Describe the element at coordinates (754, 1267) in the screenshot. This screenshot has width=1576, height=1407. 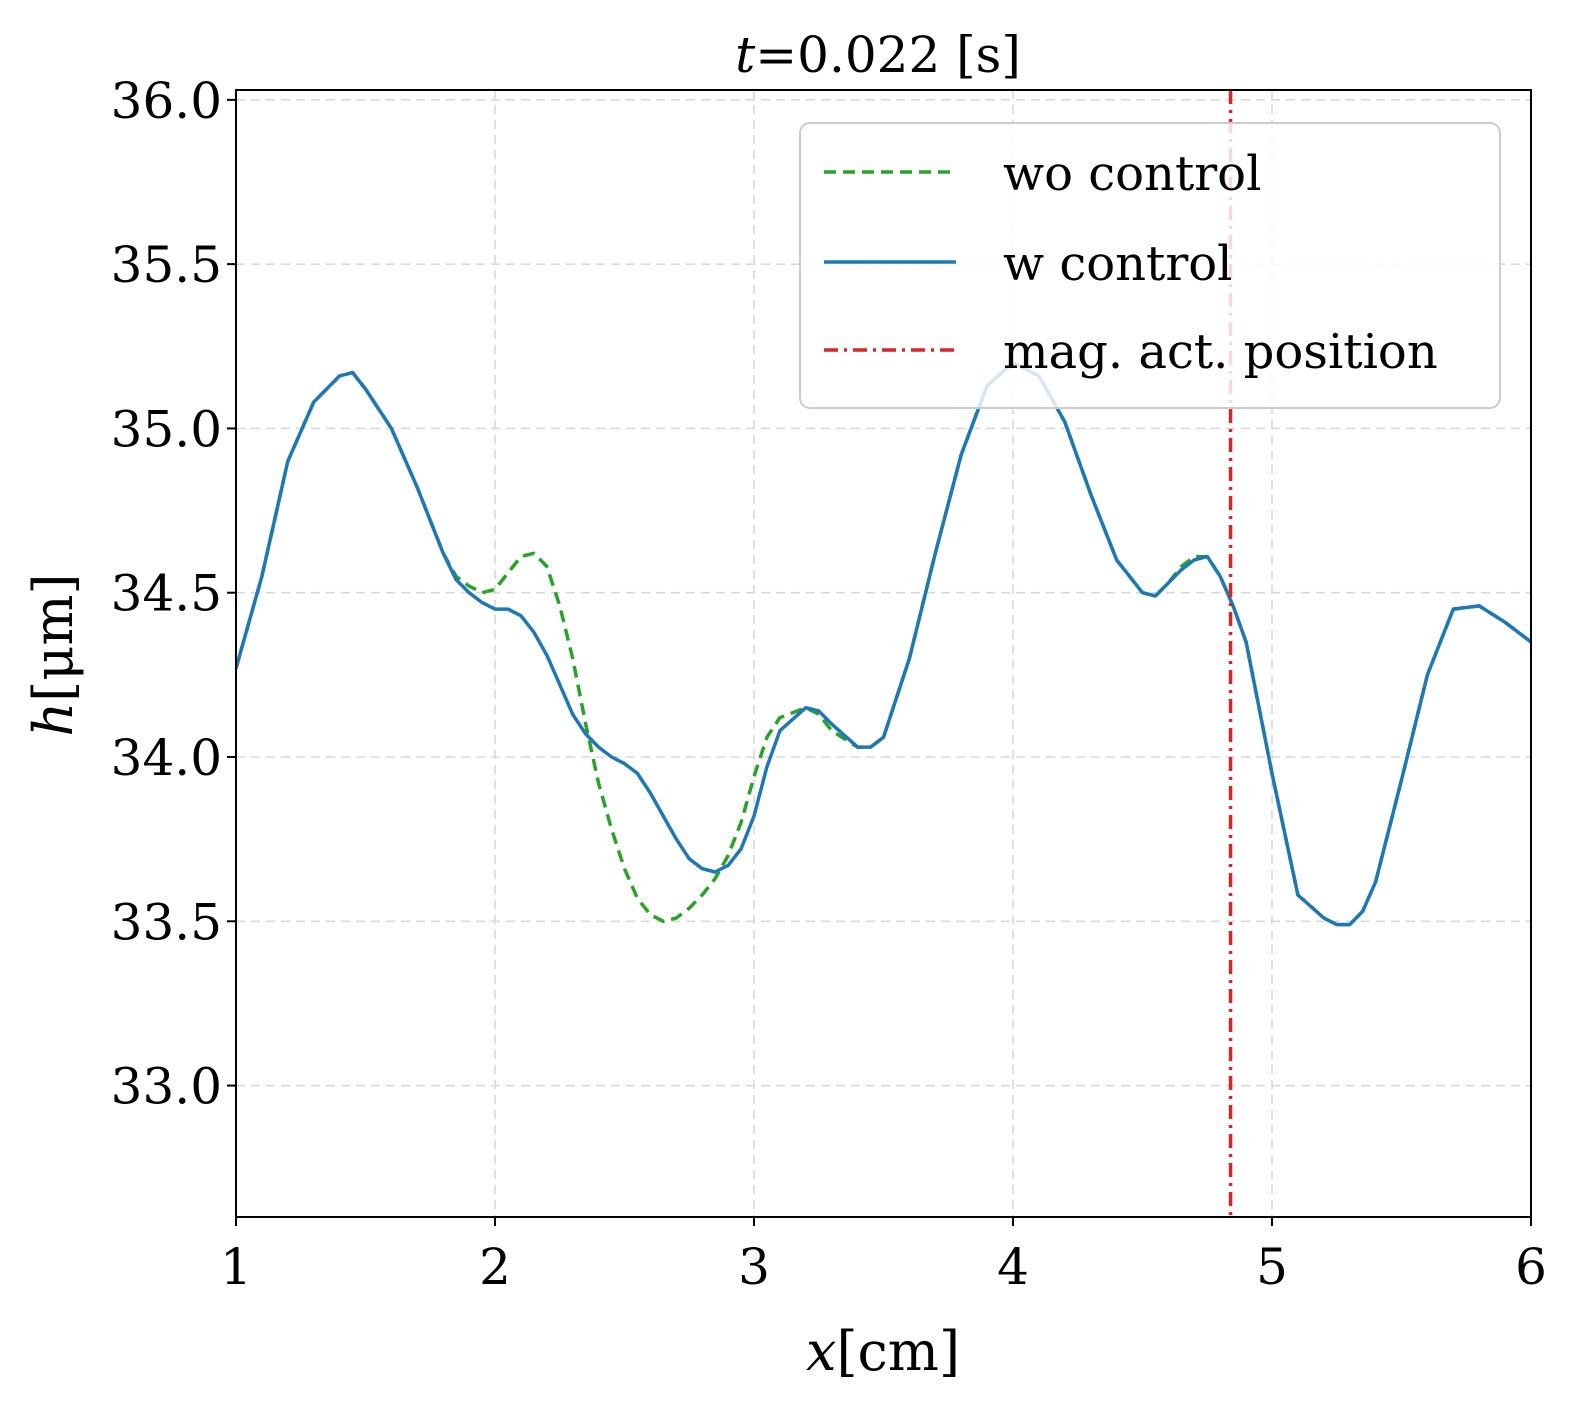
I see `x-tick-label: 3` at that location.